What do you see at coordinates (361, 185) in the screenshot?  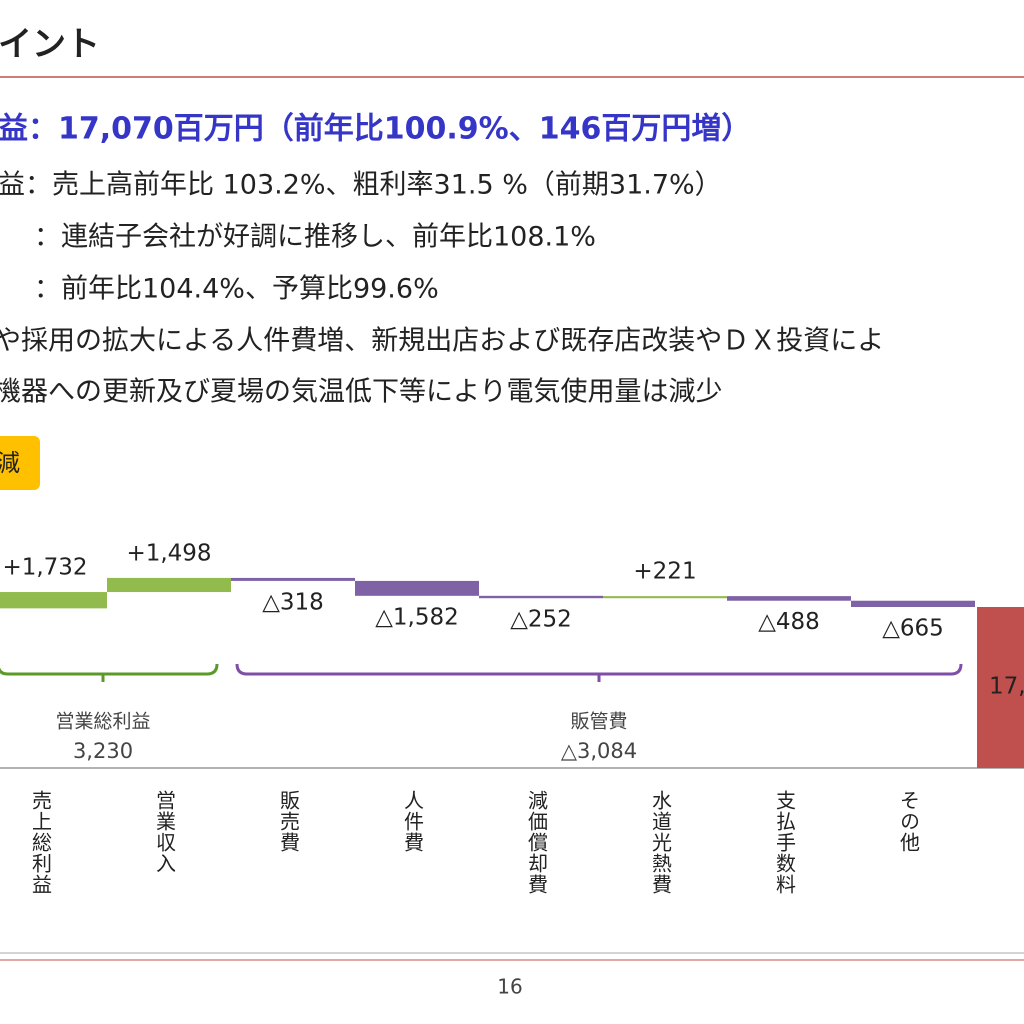 I see `bullet: 益：売上高前年比 103.2%、粗利率31.5 %（前期31.7%）` at bounding box center [361, 185].